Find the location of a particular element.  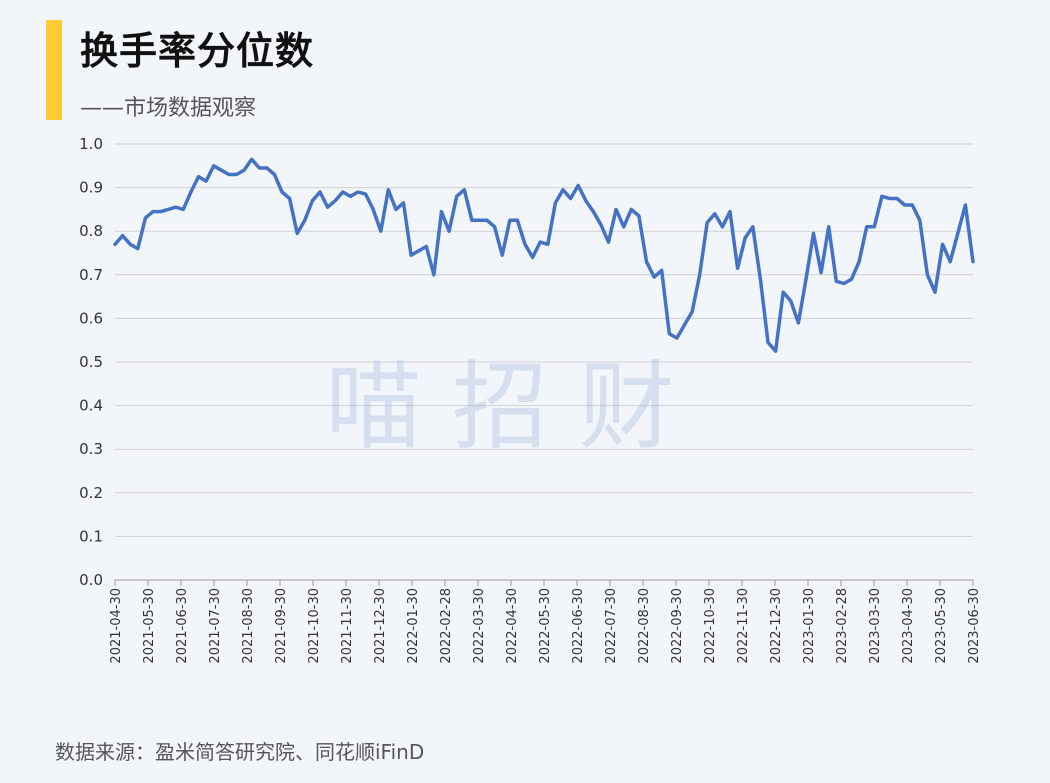

data-source-note: 数据来源：盈米简答研究院、同花顺iFinD is located at coordinates (240, 752).